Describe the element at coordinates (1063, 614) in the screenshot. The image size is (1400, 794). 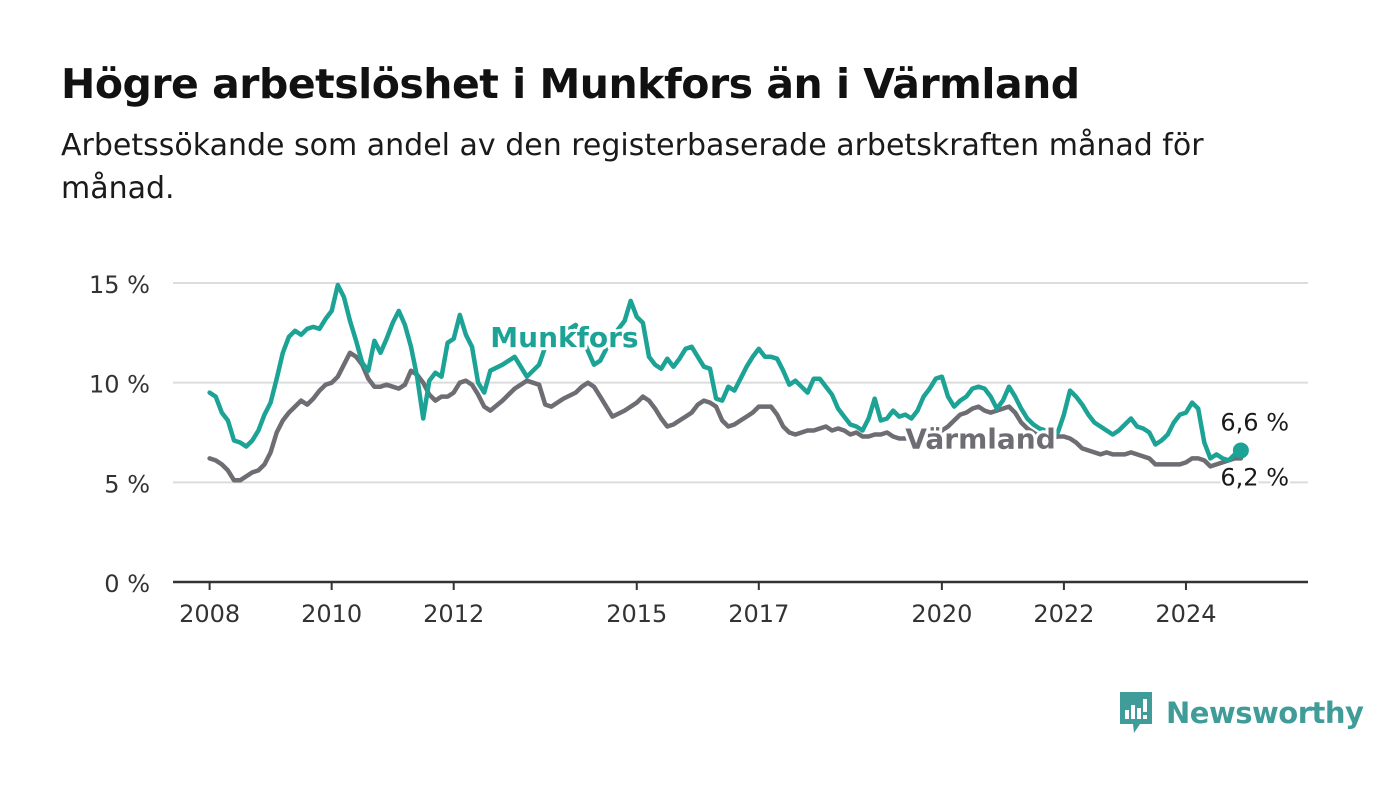
I see `x-tick-label: 2022` at that location.